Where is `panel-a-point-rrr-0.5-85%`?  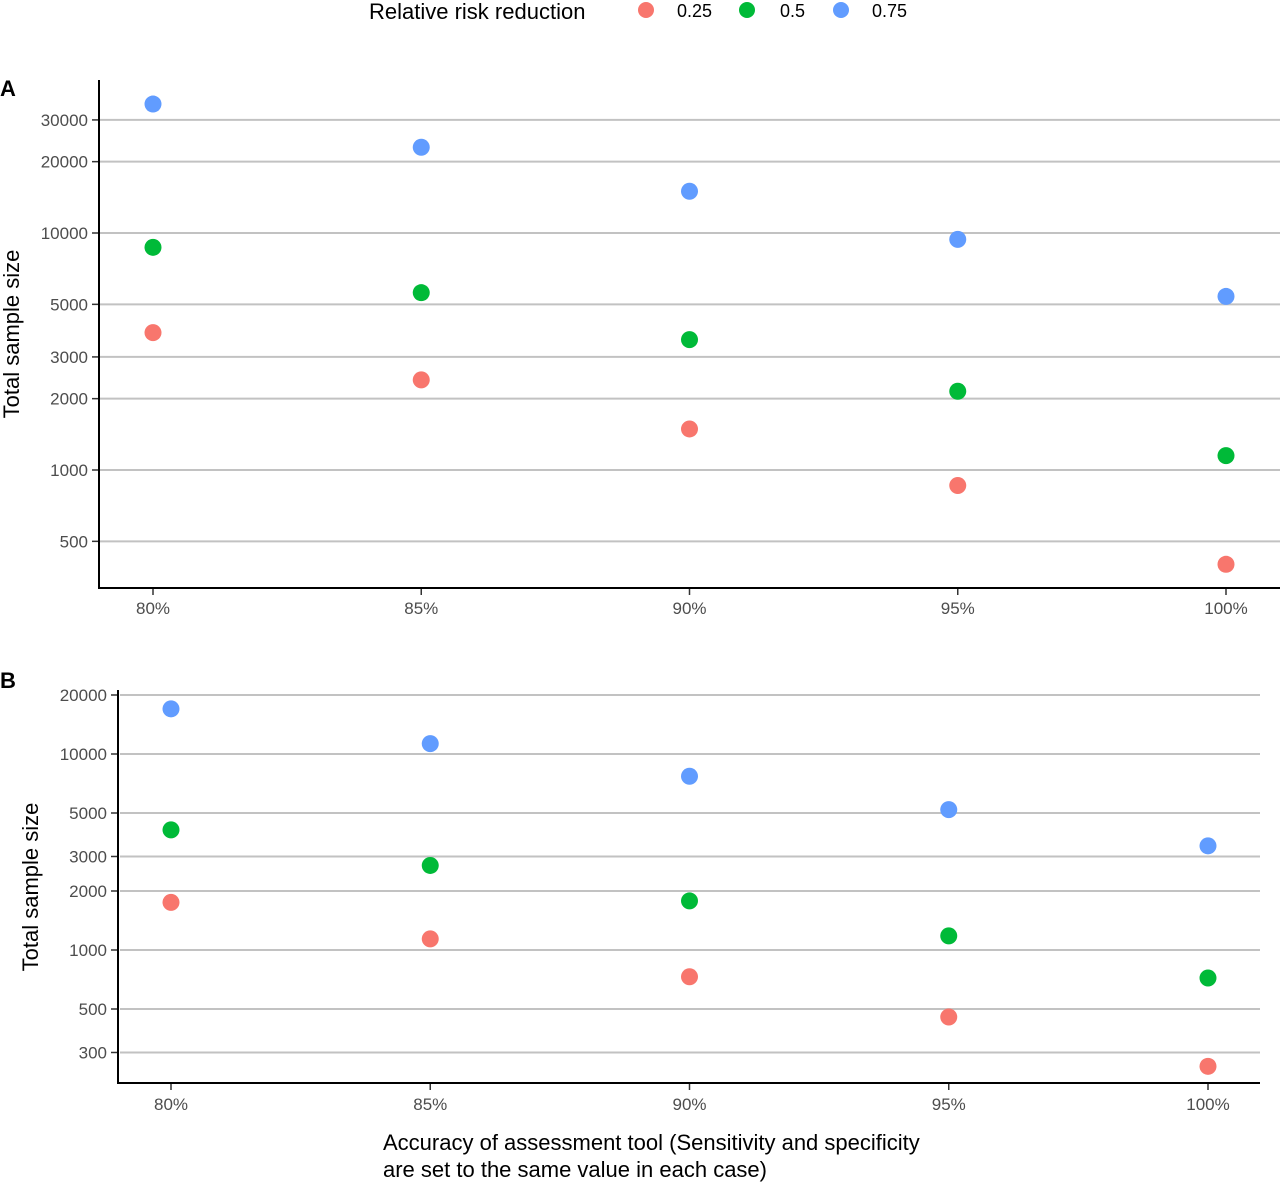
panel-a-point-rrr-0.5-85% is located at coordinates (421, 293).